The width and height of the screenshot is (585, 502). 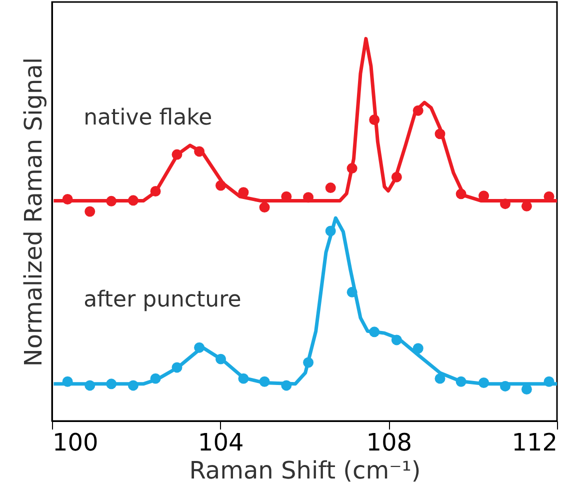 I want to click on x-tick-label: 108, so click(x=389, y=442).